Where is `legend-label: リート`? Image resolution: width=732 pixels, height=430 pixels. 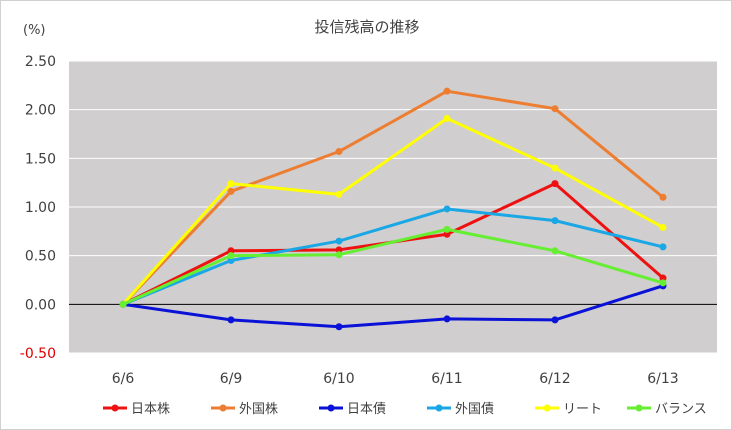 legend-label: リート is located at coordinates (582, 409).